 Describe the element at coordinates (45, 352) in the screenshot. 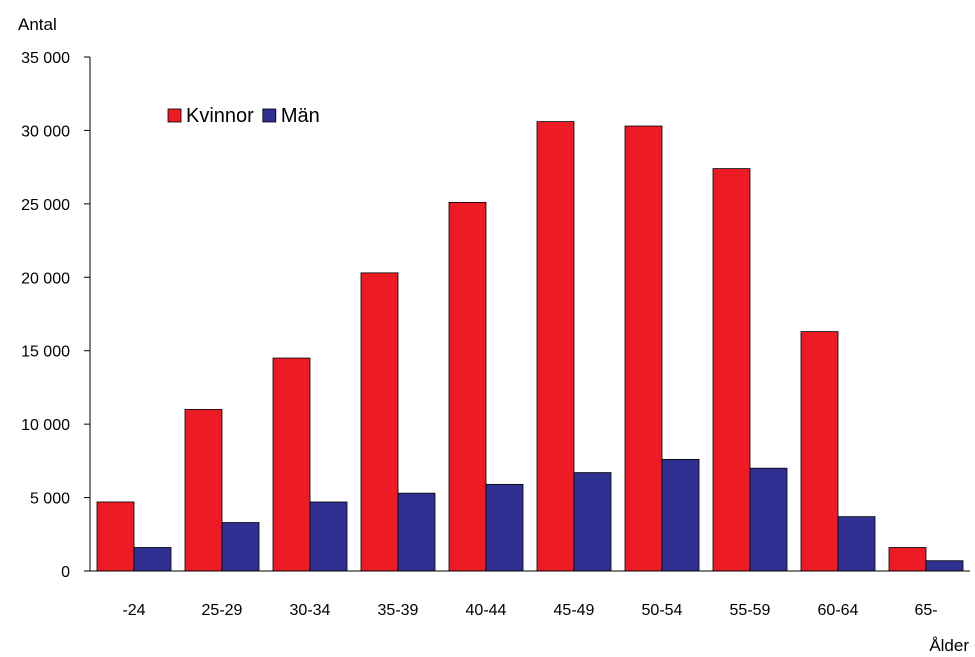

I see `y-tick-label: 15 000` at that location.